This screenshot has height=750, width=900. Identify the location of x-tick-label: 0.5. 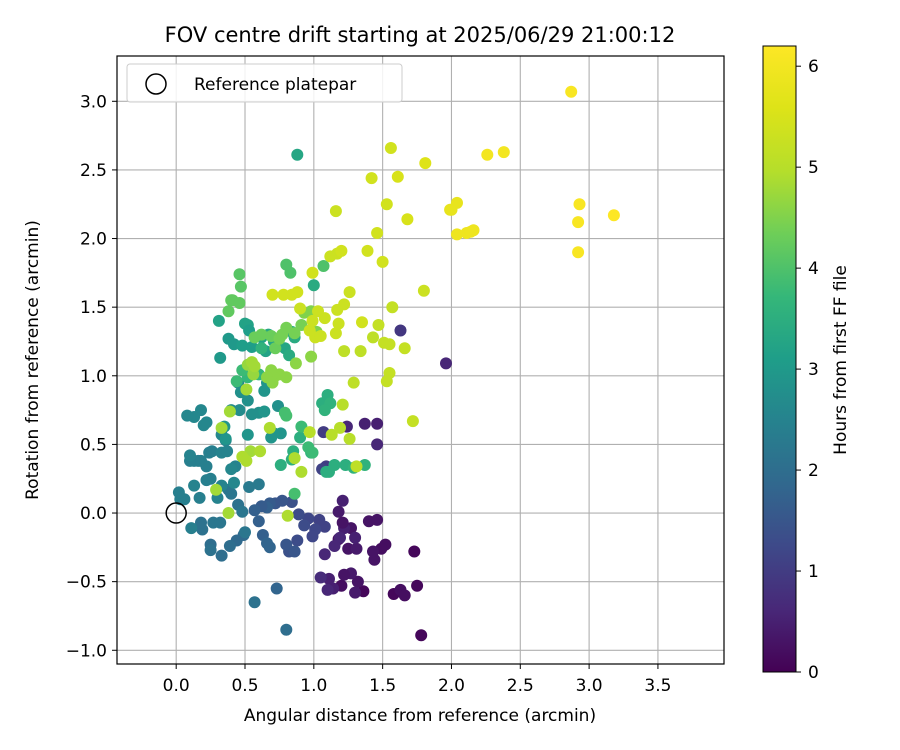
(244, 686).